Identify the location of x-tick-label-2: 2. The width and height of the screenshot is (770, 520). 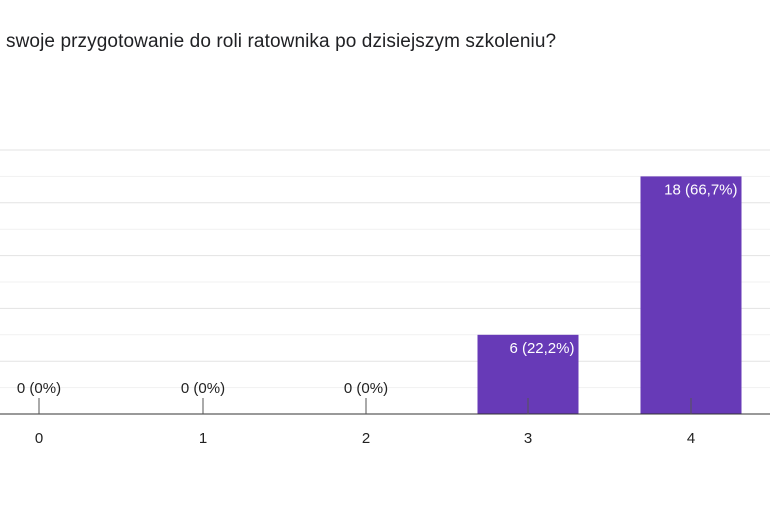
(366, 438).